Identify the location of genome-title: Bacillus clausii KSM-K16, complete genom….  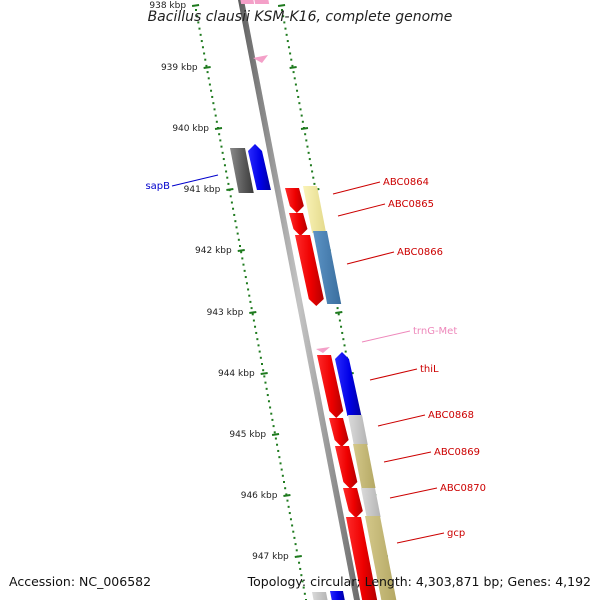
(300, 17).